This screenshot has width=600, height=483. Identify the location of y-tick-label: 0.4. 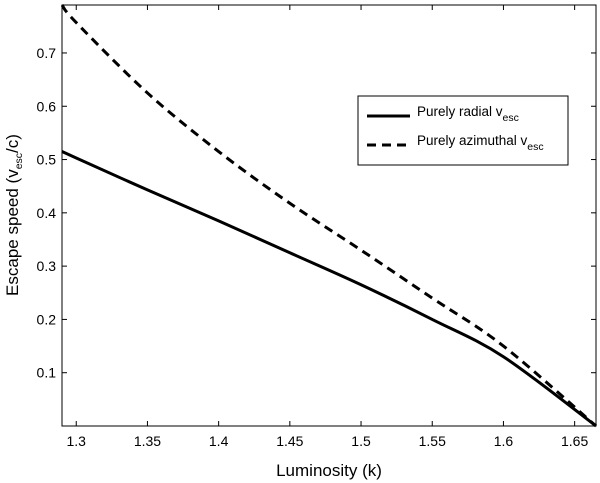
(47, 213).